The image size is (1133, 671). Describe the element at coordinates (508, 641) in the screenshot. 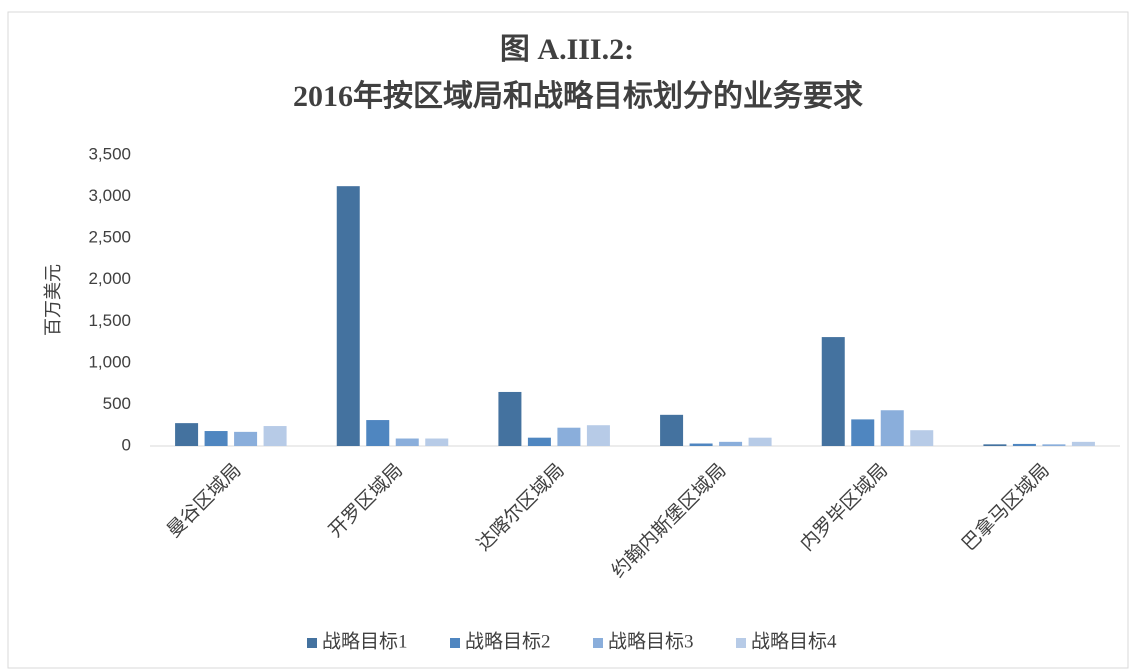

I see `legend-label: 战略目标2` at that location.